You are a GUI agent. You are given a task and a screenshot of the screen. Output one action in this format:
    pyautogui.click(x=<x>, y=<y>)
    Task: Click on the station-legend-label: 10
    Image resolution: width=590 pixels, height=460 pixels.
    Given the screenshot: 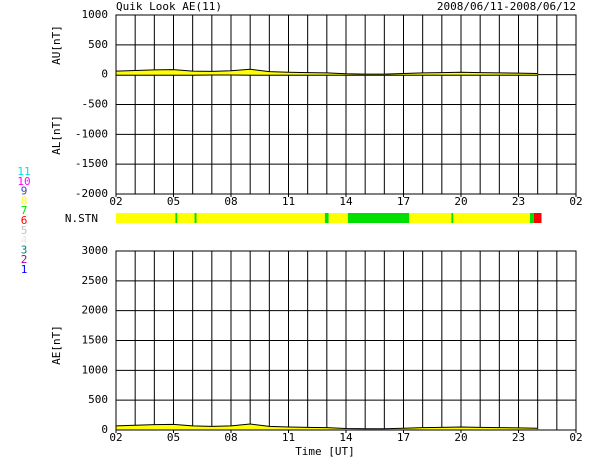 What is the action you would take?
    pyautogui.click(x=23, y=181)
    